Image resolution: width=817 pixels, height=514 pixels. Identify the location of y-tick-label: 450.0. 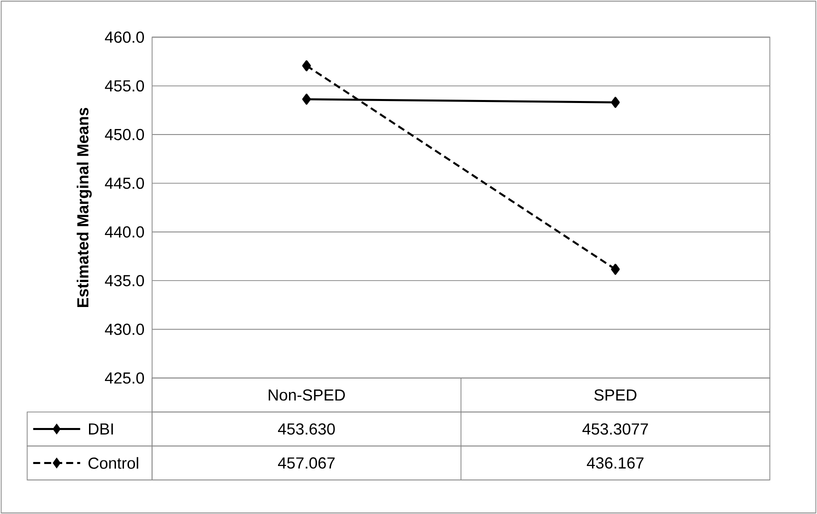
(124, 134).